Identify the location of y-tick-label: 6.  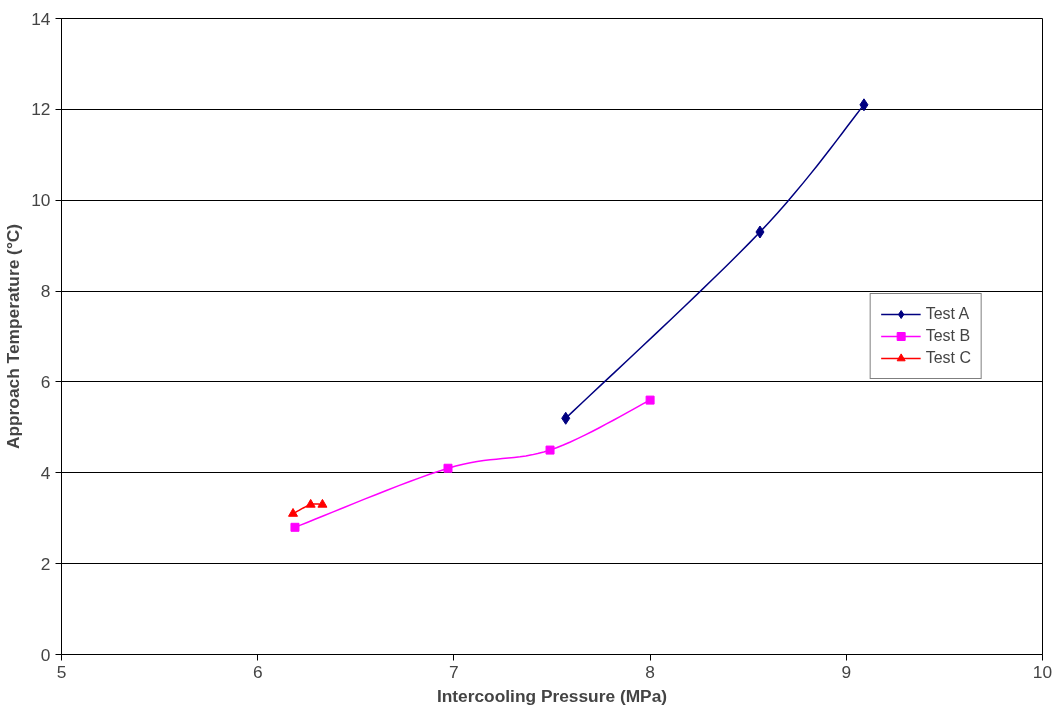
(45, 381).